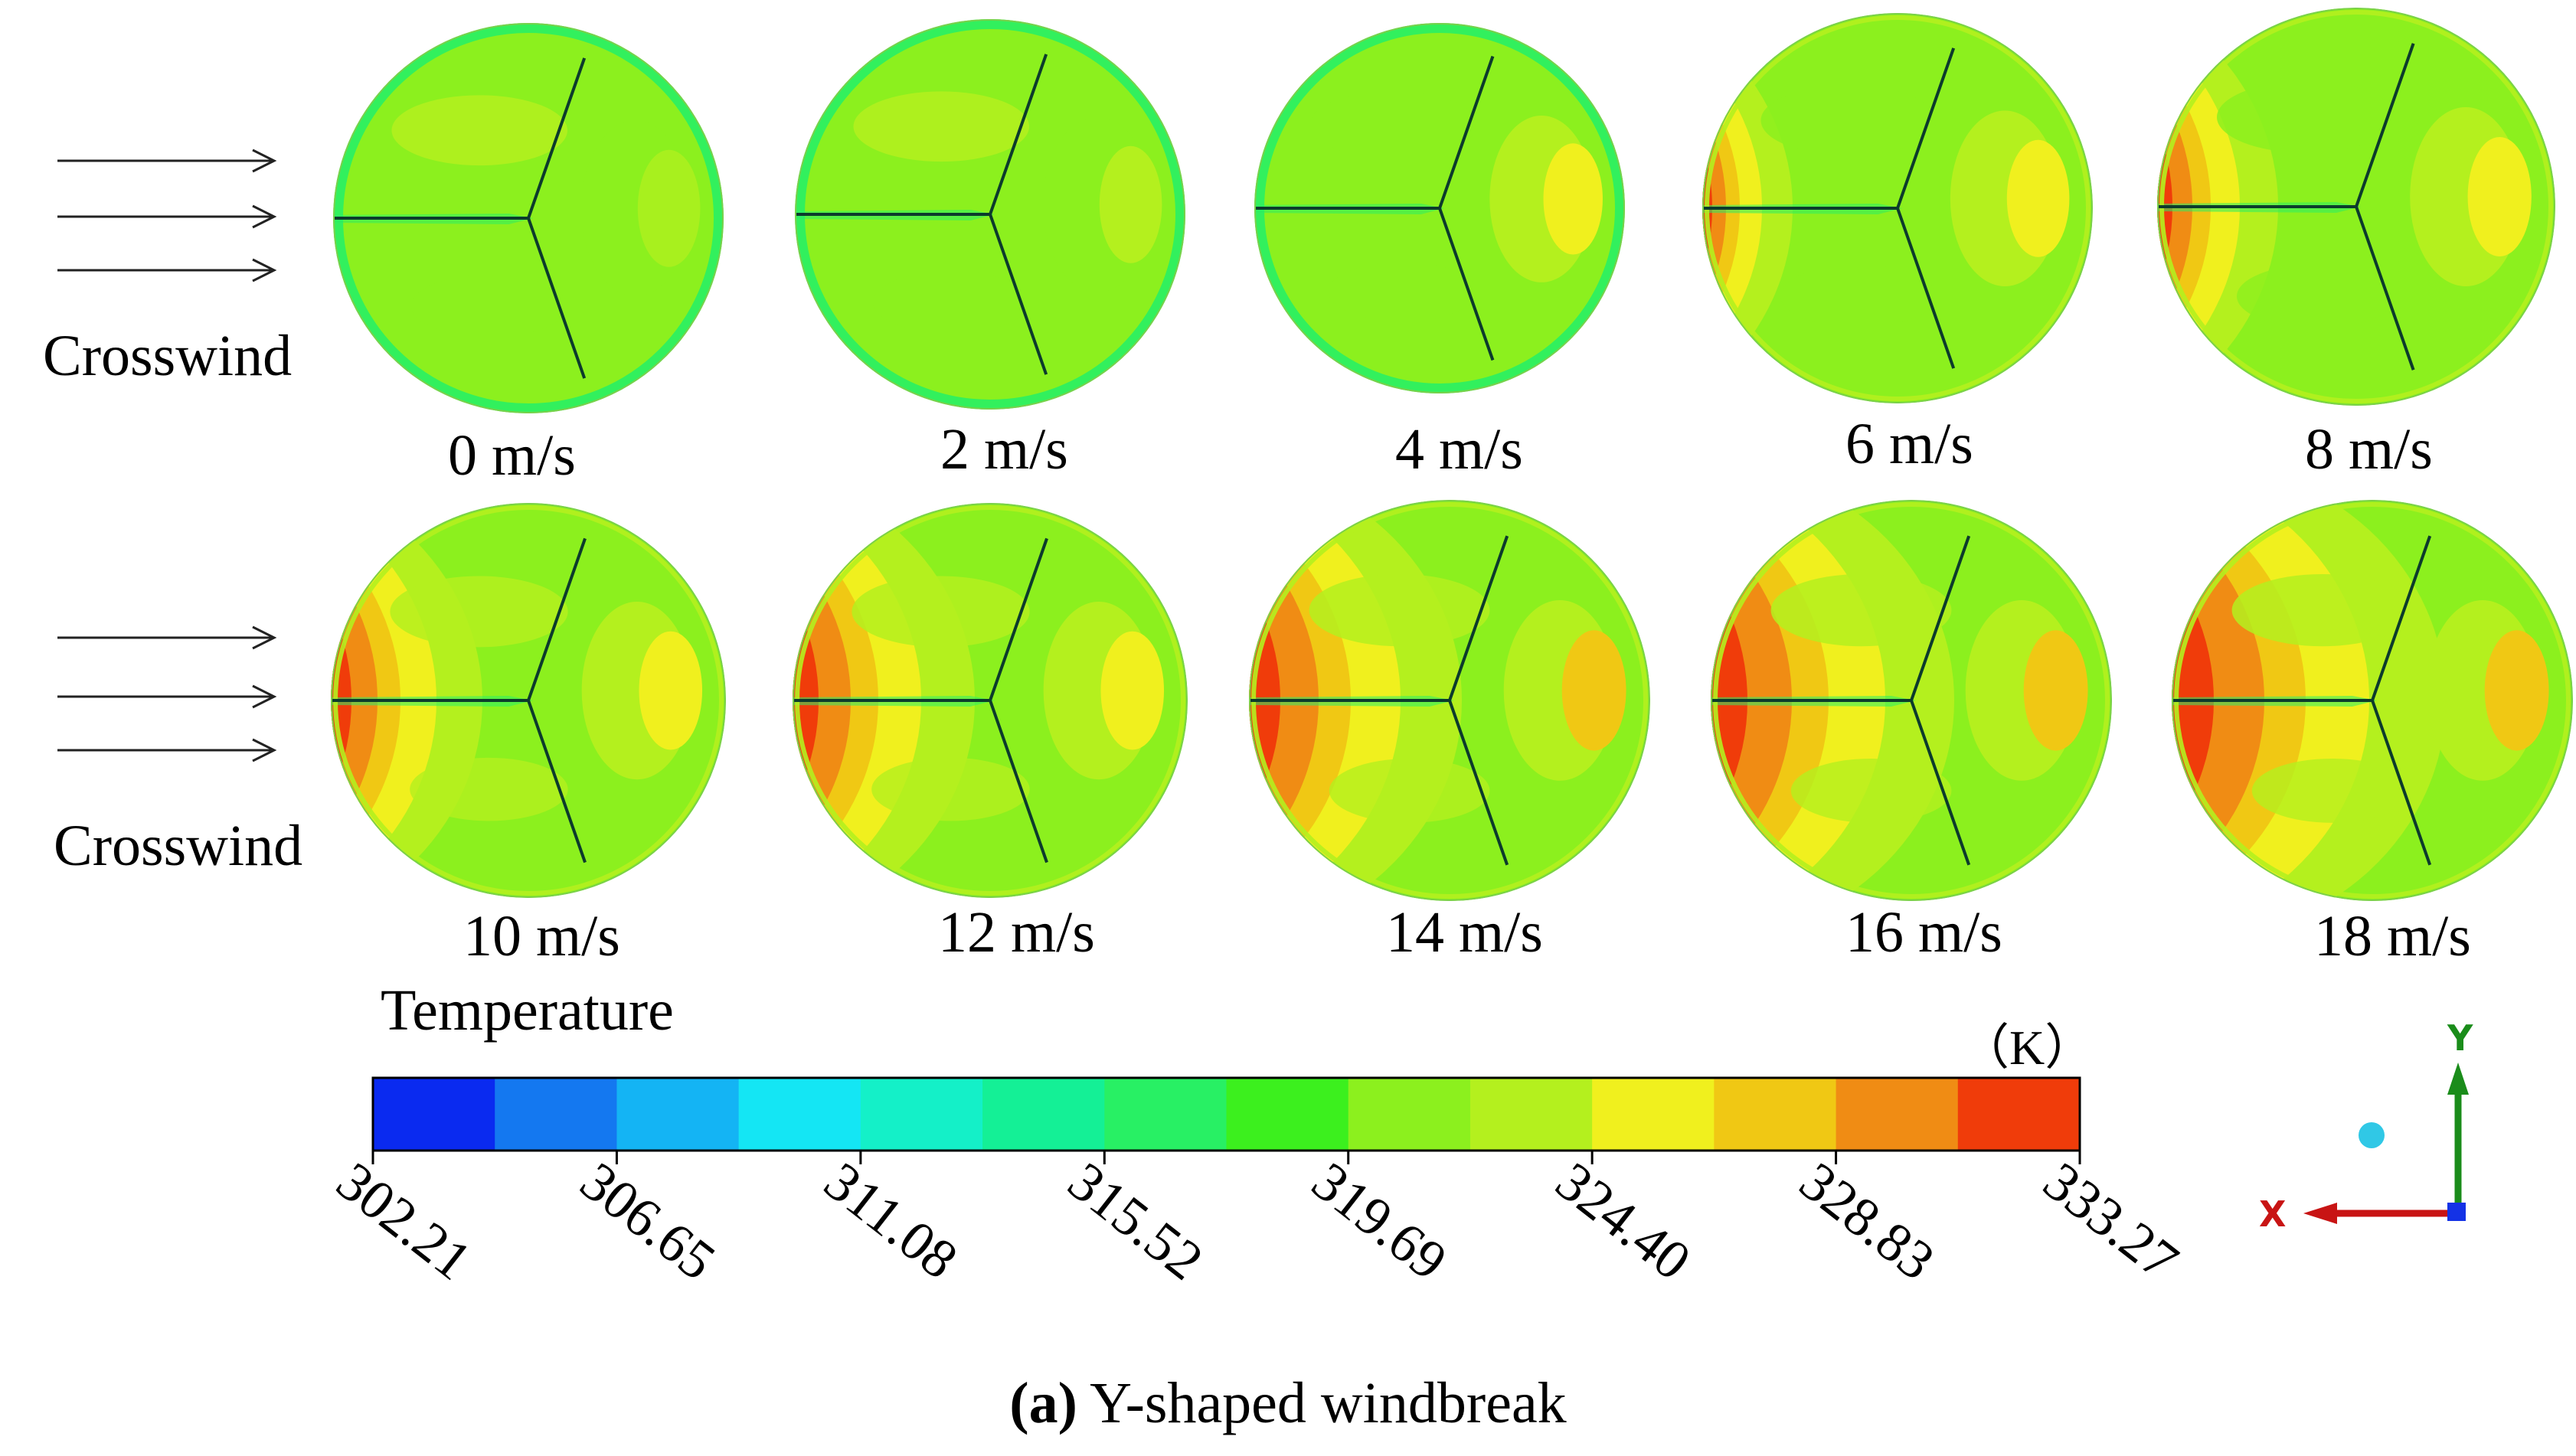 This screenshot has height=1456, width=2576. I want to click on caption-text: Y-shaped windbreak, so click(1322, 1403).